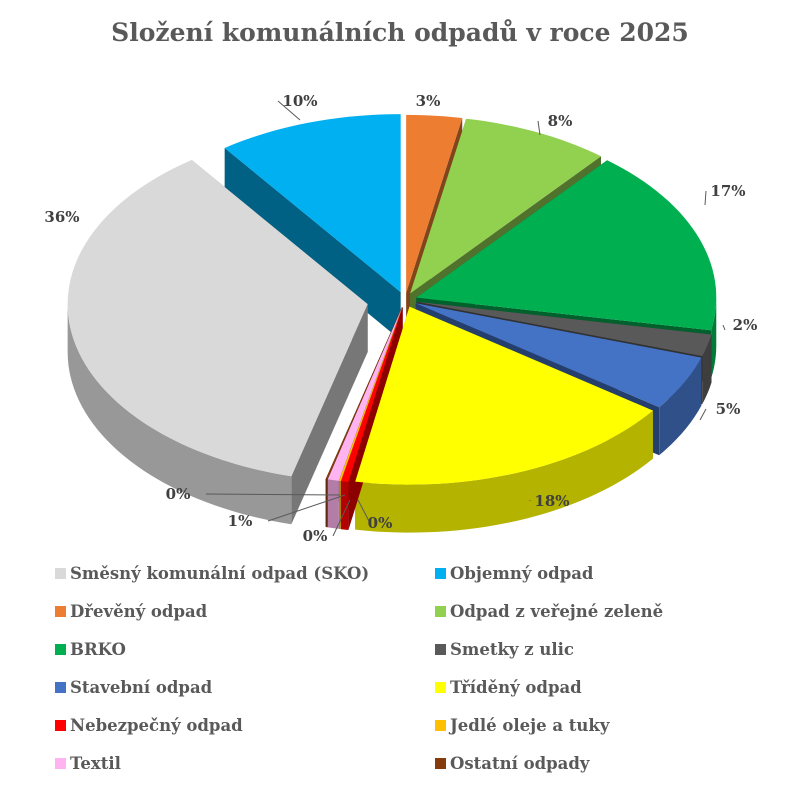  Describe the element at coordinates (522, 573) in the screenshot. I see `legend-label: Objemný odpad` at that location.